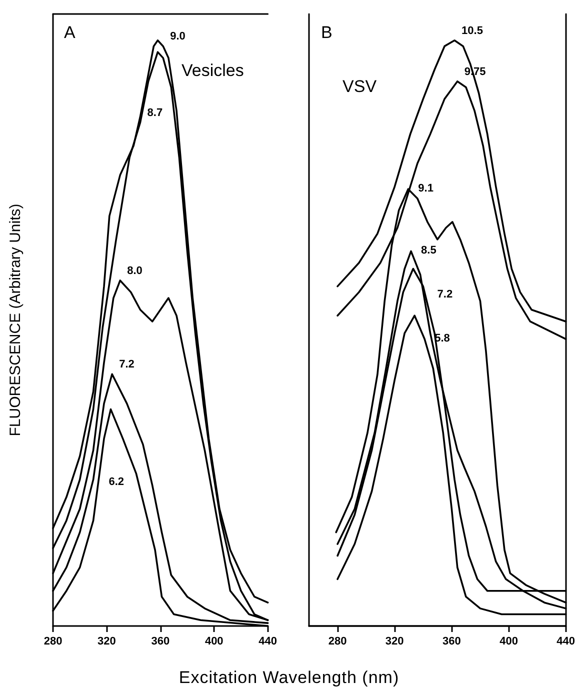  Describe the element at coordinates (116, 482) in the screenshot. I see `annotation: 6.2` at that location.